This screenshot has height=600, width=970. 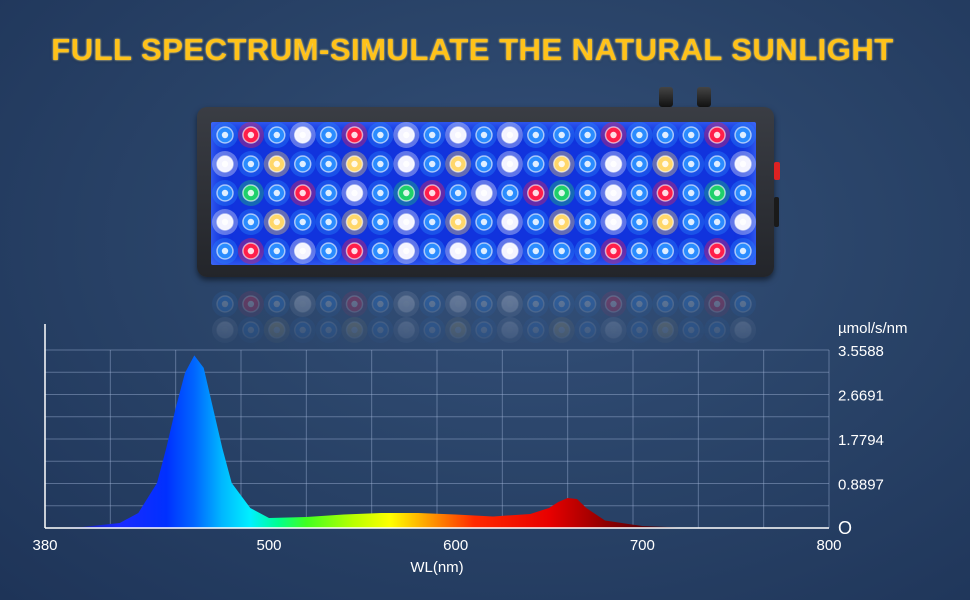 I want to click on x-tick-label: 700, so click(x=642, y=545).